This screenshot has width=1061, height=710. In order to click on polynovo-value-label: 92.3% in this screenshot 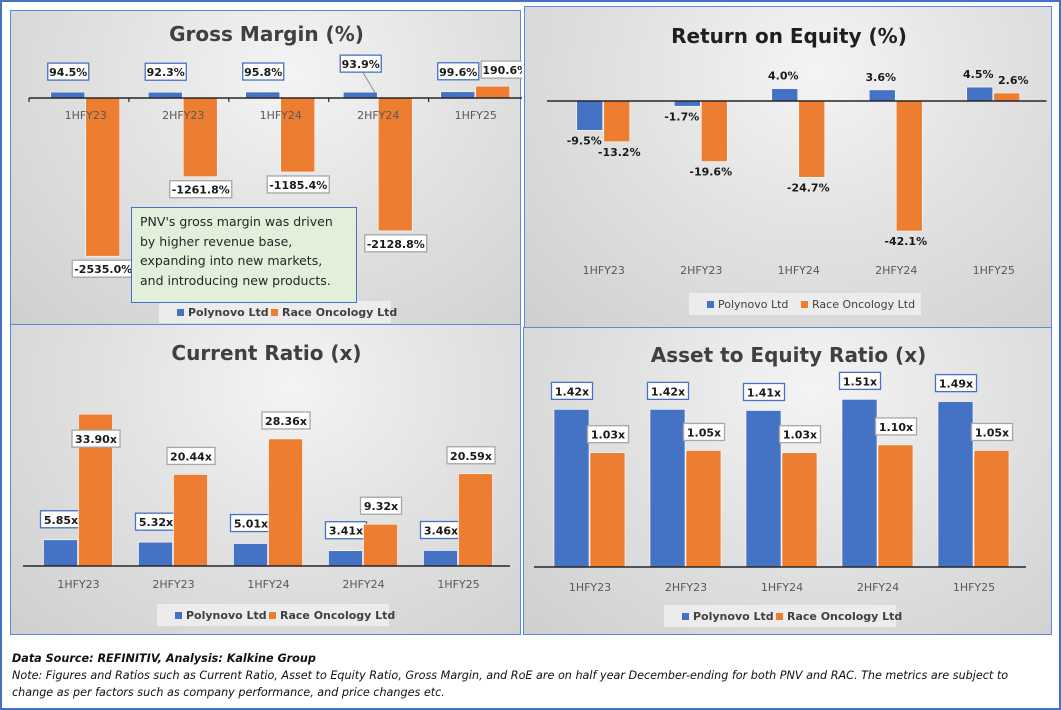, I will do `click(166, 72)`.